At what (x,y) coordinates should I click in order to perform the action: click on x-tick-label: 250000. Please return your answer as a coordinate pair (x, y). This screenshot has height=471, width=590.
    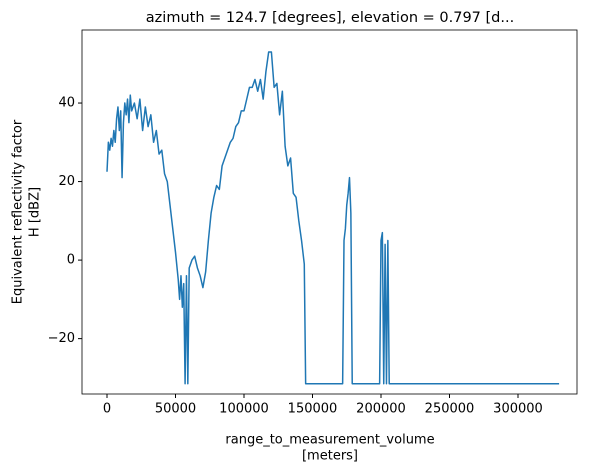
    Looking at the image, I should click on (450, 409).